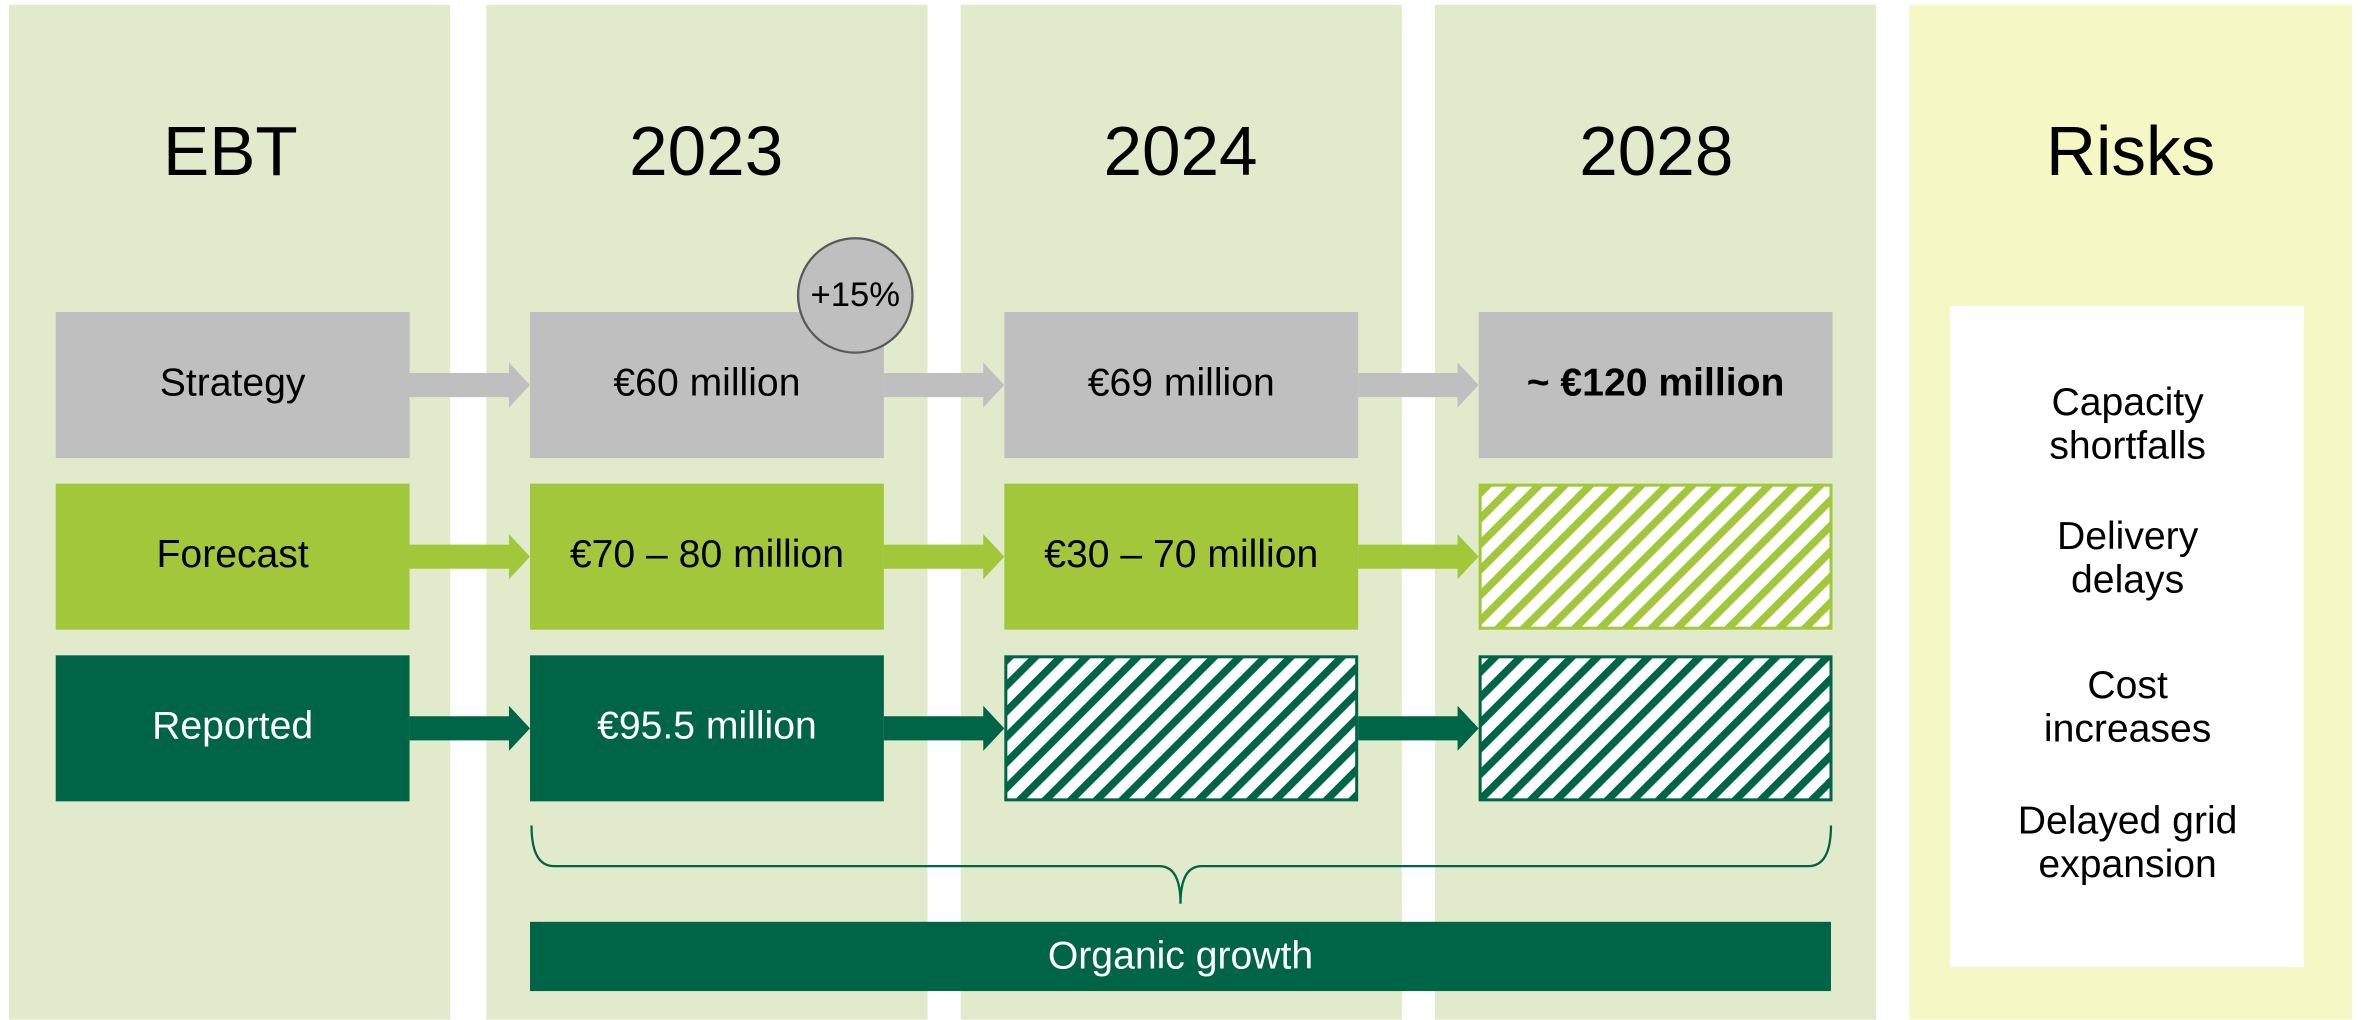 The height and width of the screenshot is (1020, 2361). Describe the element at coordinates (1181, 864) in the screenshot. I see `brace` at that location.